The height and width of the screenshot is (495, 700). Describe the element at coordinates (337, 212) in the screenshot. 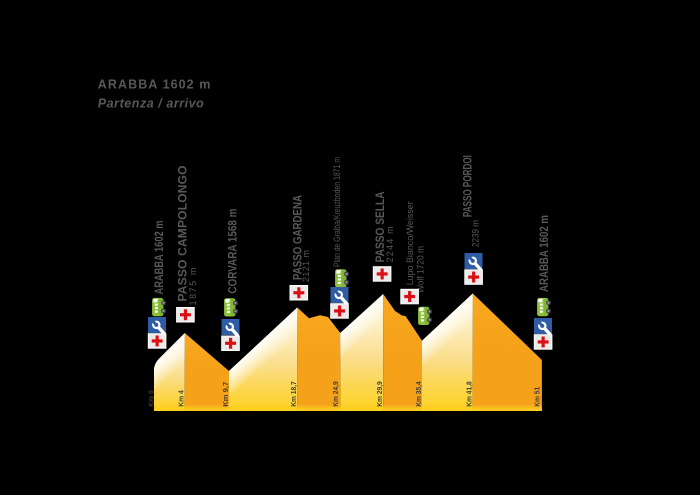

I see `svg-text:Plan de Gralba/Kreuzboden 1871: Plan de Gralba/Kreuzboden 1871 m` at that location.